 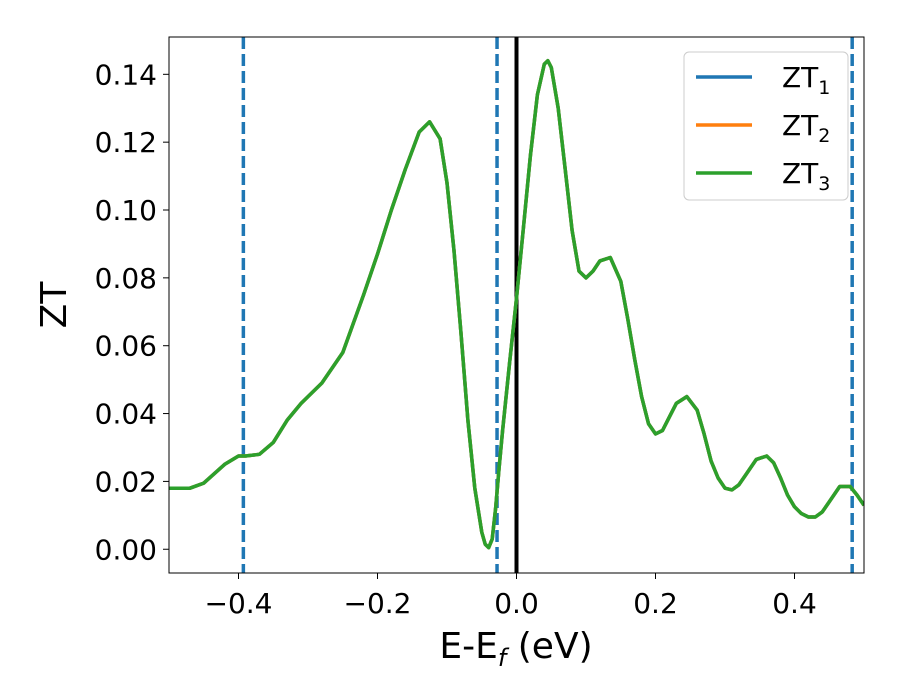 I want to click on legend-box, so click(x=766, y=126).